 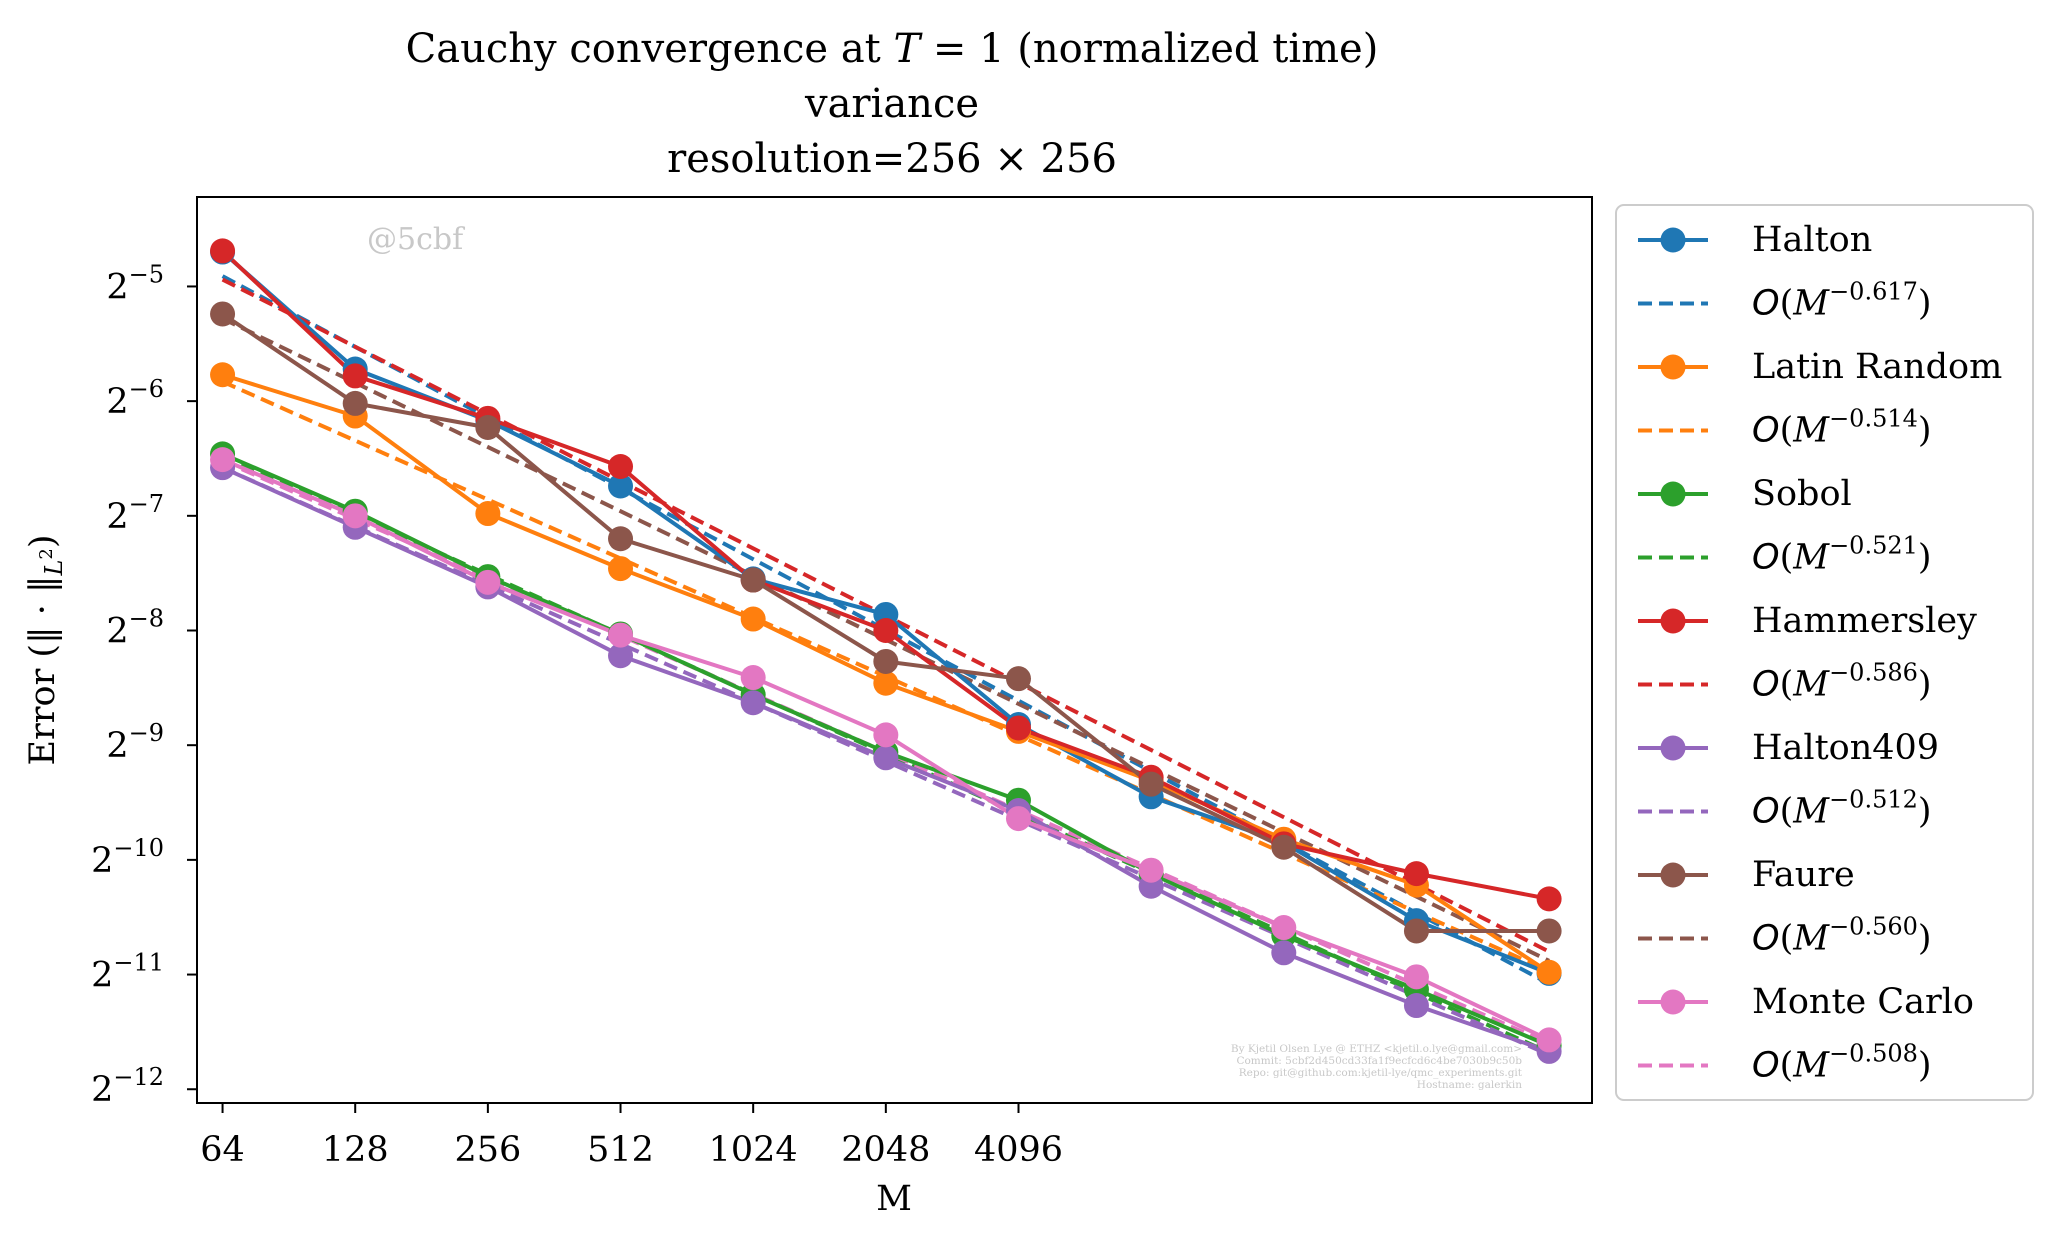 What do you see at coordinates (487, 1150) in the screenshot?
I see `x-tick-label: 256` at bounding box center [487, 1150].